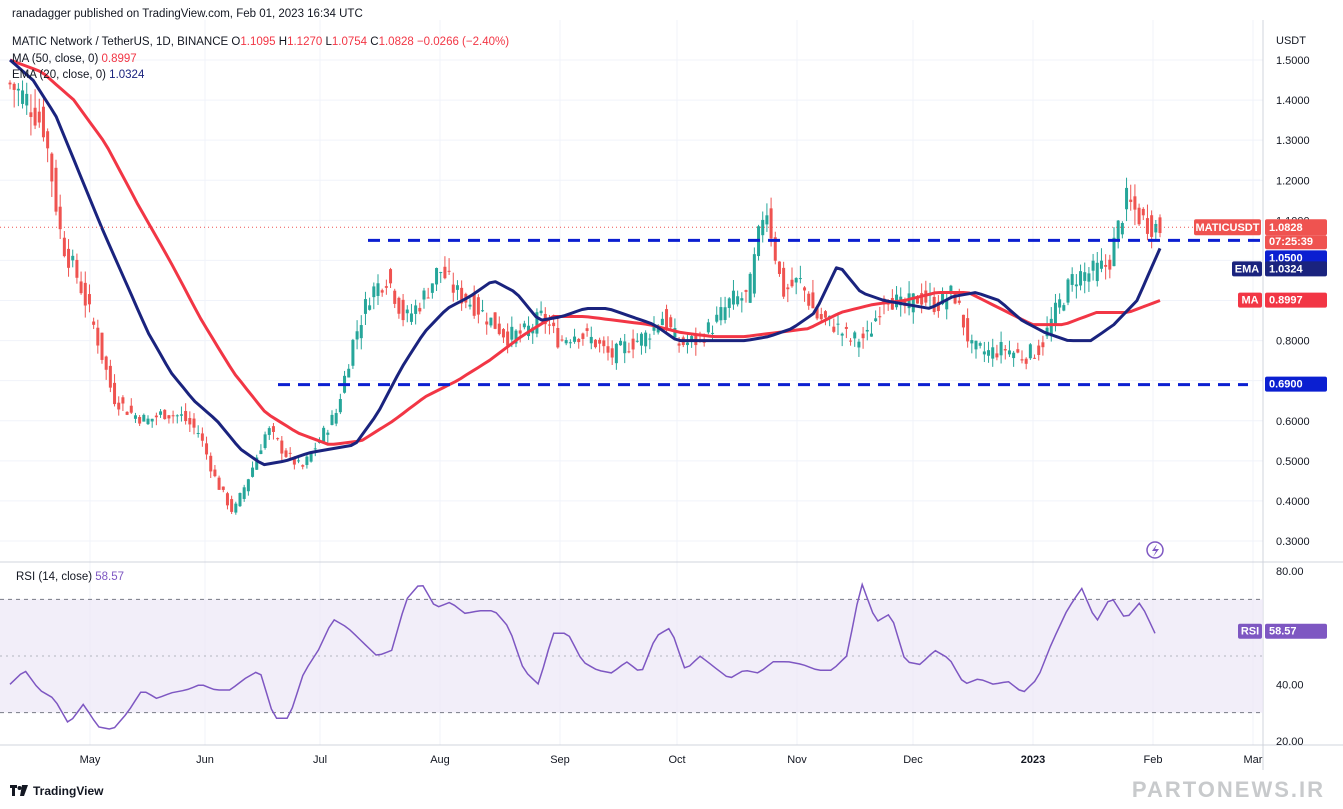 This screenshot has height=809, width=1343. What do you see at coordinates (349, 42) in the screenshot?
I see `ohlc-low: 1.0754` at bounding box center [349, 42].